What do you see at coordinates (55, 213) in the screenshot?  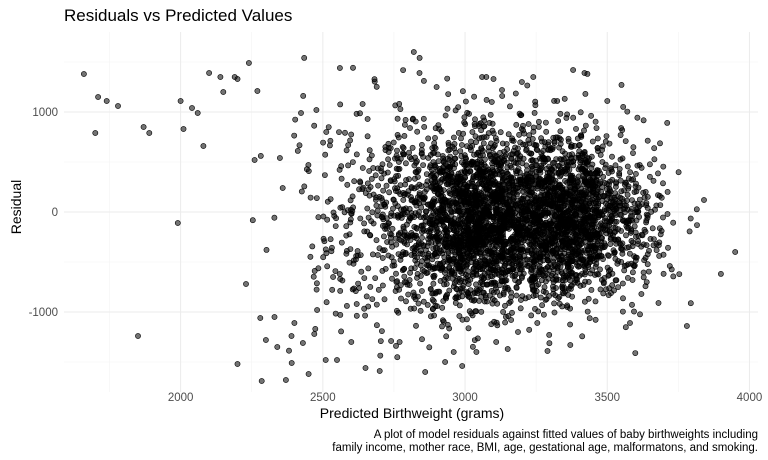 I see `y-tick-label: 0` at bounding box center [55, 213].